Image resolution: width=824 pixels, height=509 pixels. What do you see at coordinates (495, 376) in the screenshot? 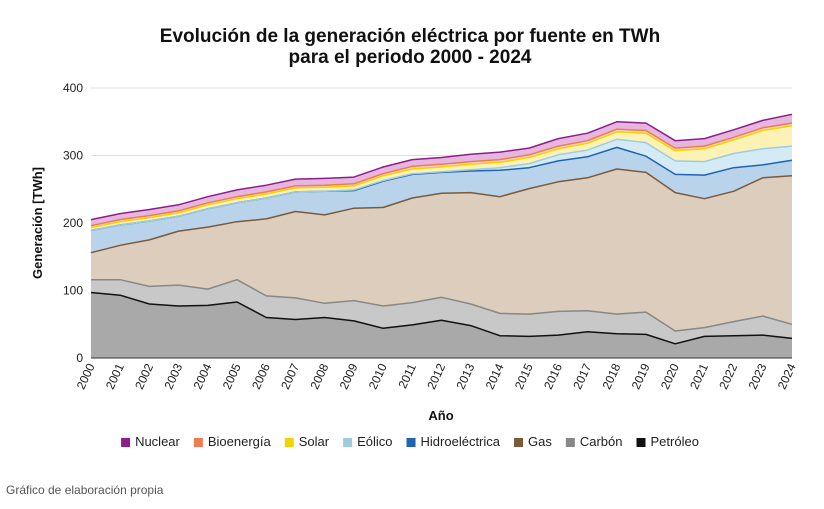
I see `x-tick-label: 2014` at bounding box center [495, 376].